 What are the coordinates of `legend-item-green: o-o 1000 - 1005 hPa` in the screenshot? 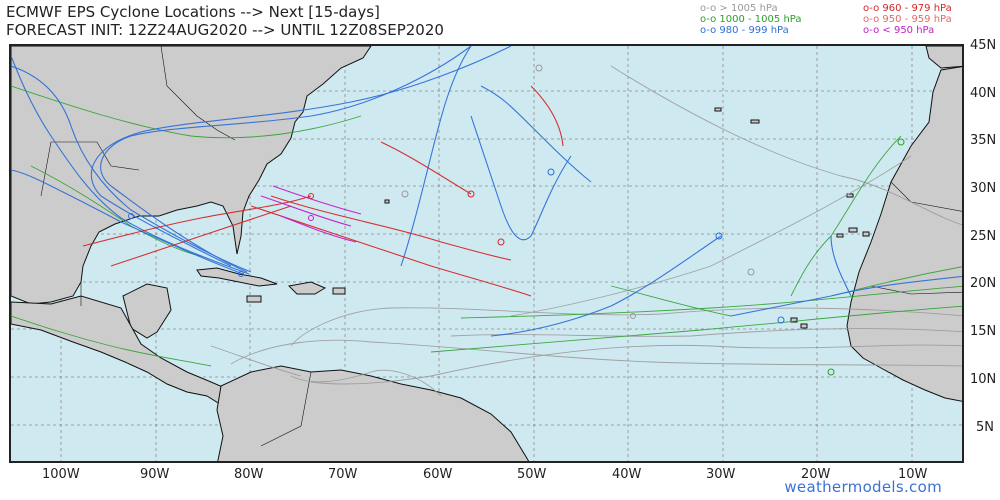 It's located at (751, 19).